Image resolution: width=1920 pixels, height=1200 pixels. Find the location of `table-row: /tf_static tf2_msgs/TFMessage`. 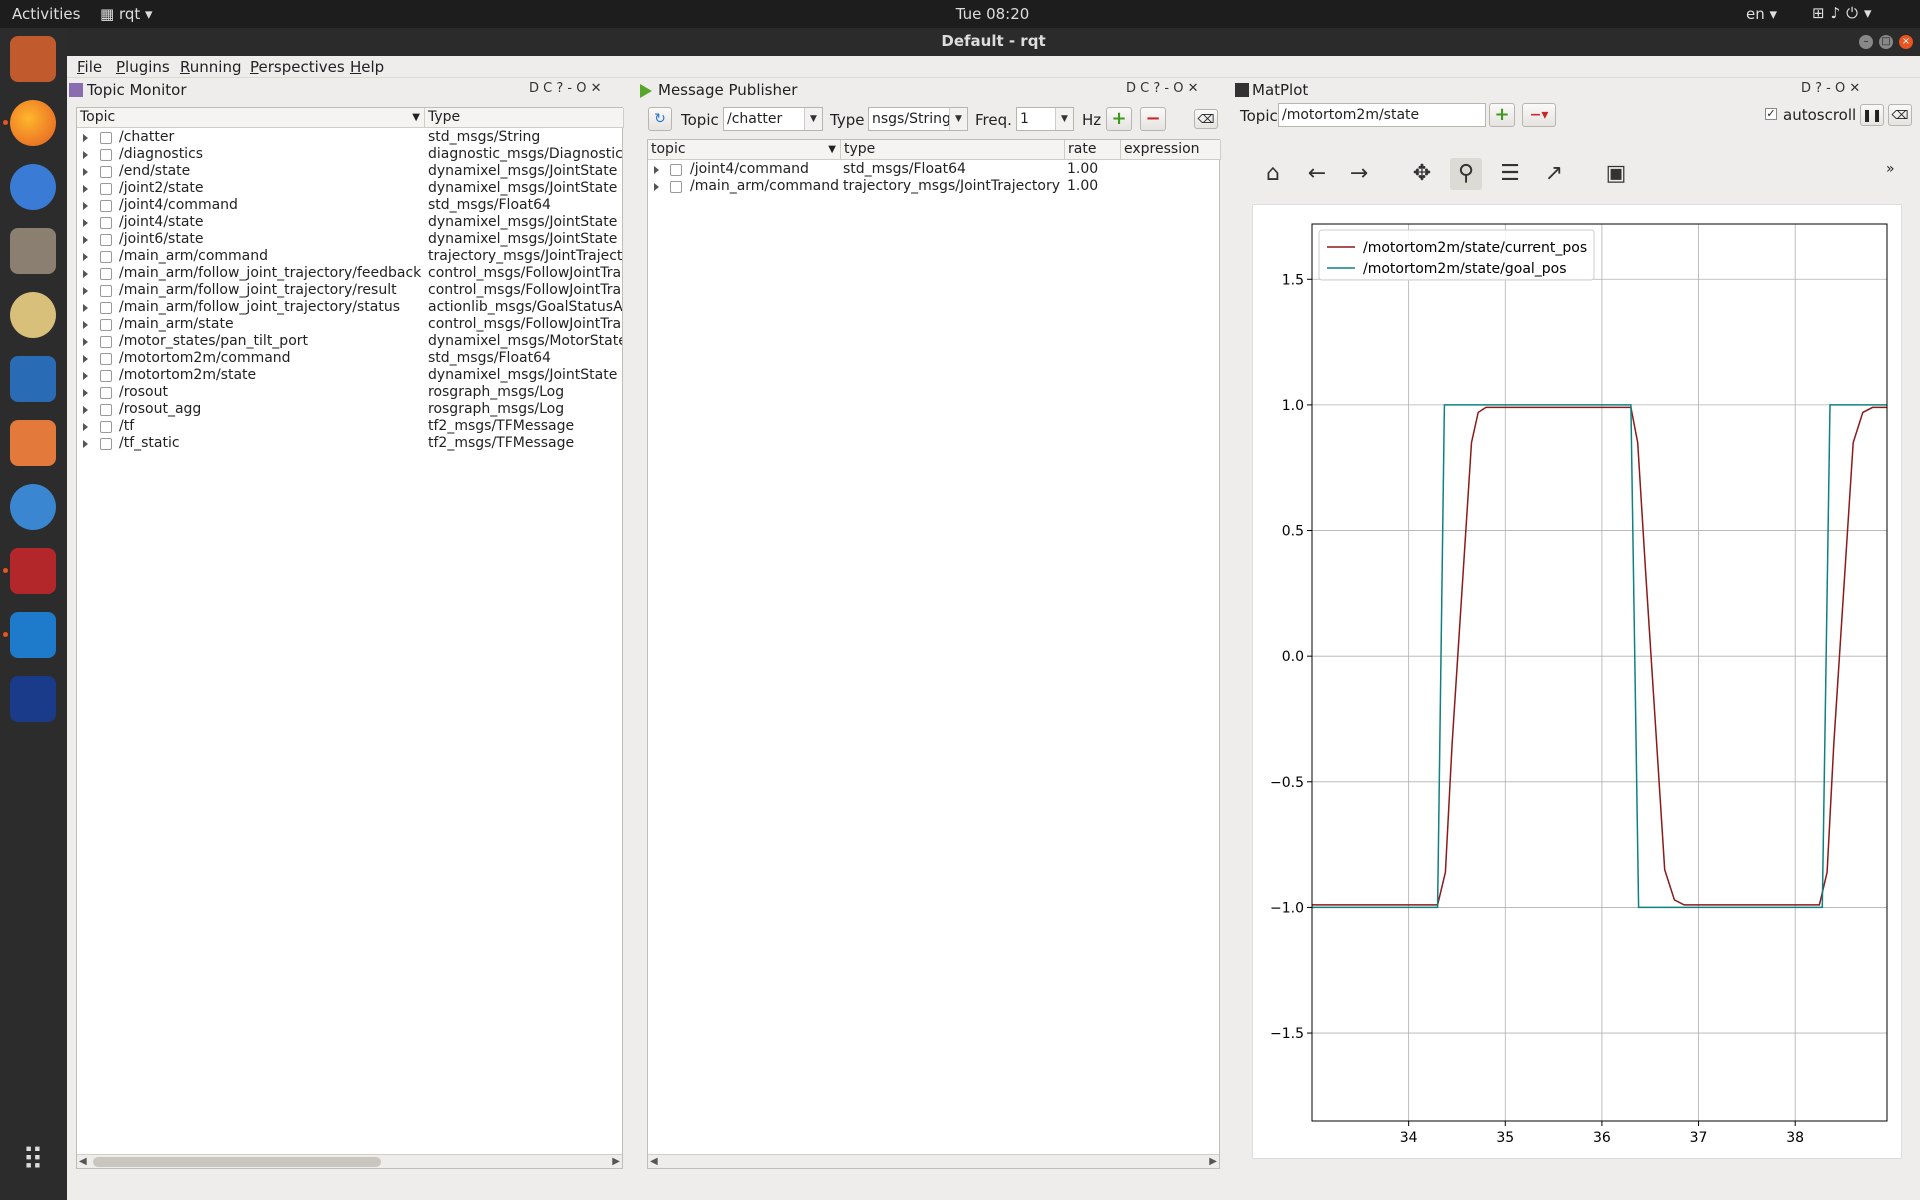

table-row: /tf_static tf2_msgs/TFMessage is located at coordinates (349, 443).